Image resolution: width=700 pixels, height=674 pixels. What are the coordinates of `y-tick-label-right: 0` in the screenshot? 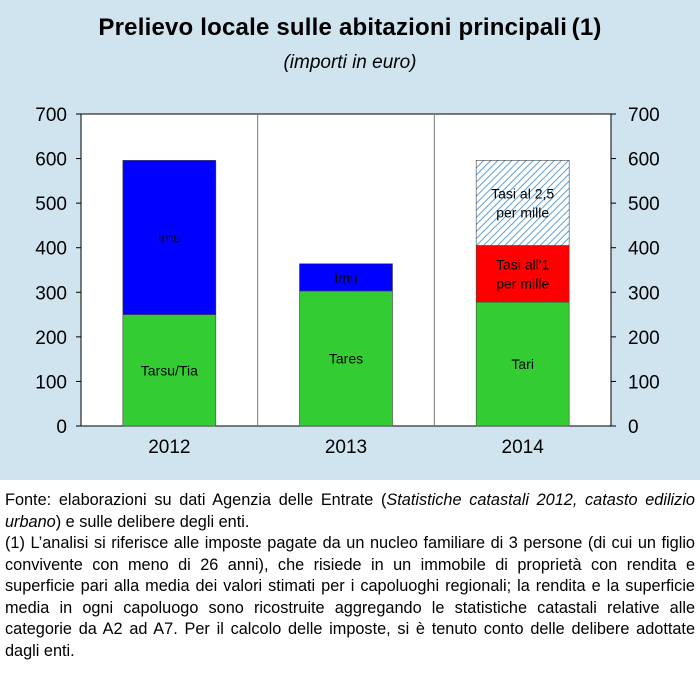 It's located at (633, 427).